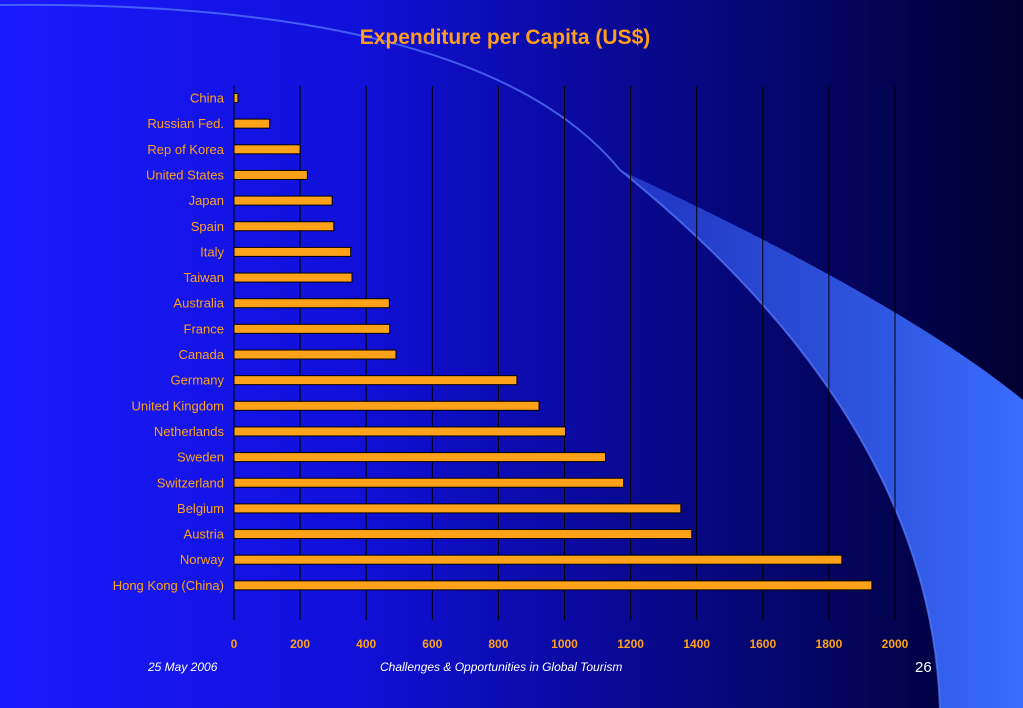 This screenshot has width=1023, height=708. What do you see at coordinates (185, 174) in the screenshot?
I see `category-label: United States` at bounding box center [185, 174].